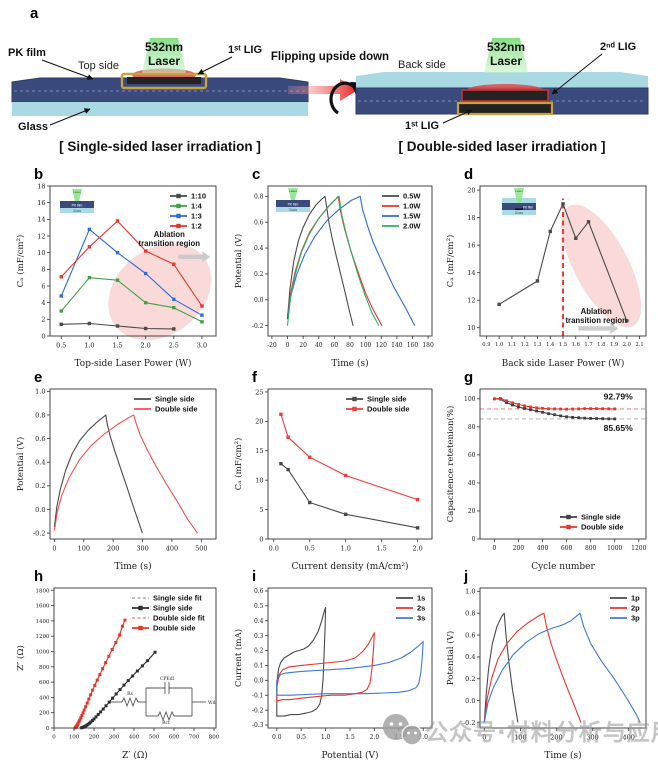 The width and height of the screenshot is (658, 762). What do you see at coordinates (576, 345) in the screenshot?
I see `svg-text: 1.6` at bounding box center [576, 345].